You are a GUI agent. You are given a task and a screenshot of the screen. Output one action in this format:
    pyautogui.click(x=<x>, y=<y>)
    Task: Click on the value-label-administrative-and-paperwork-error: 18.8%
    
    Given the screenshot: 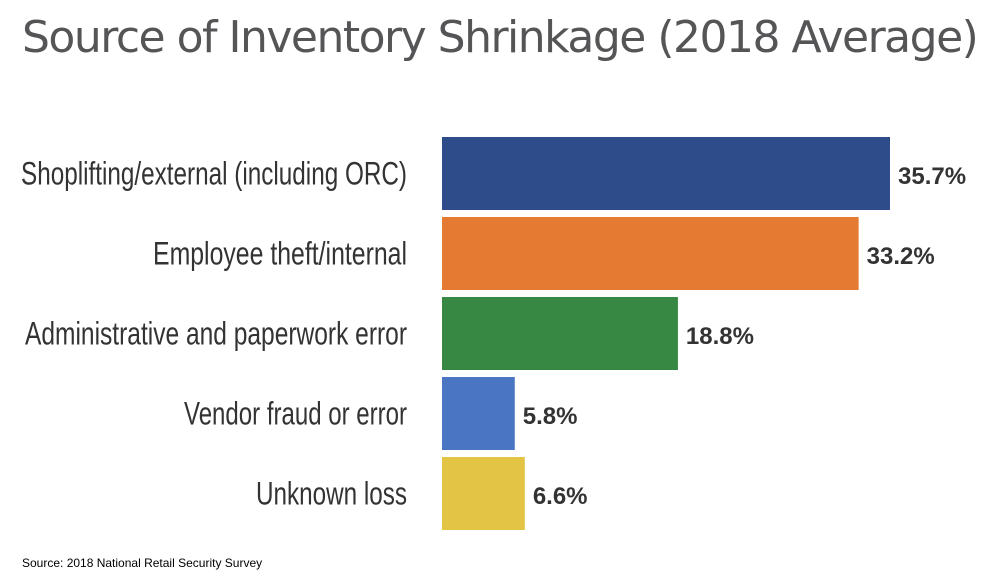 What is the action you would take?
    pyautogui.click(x=720, y=336)
    